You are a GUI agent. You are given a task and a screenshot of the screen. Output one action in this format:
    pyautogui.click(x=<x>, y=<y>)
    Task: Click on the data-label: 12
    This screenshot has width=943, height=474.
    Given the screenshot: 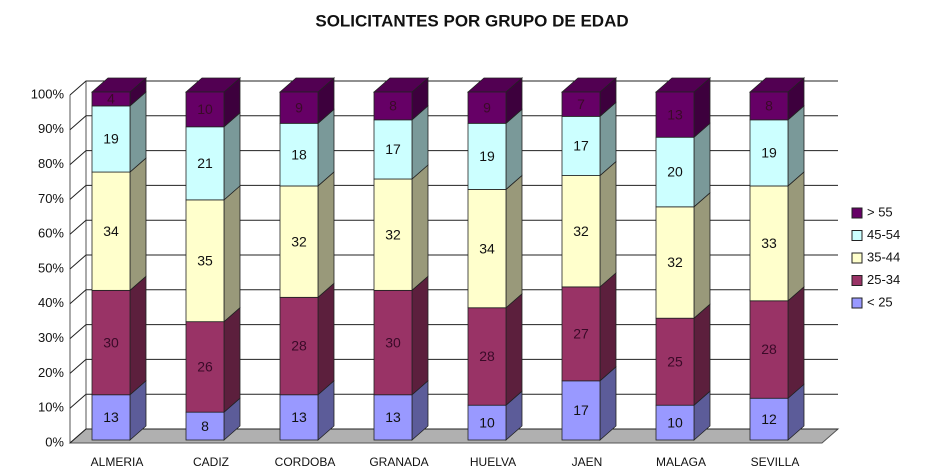 What is the action you would take?
    pyautogui.click(x=769, y=419)
    